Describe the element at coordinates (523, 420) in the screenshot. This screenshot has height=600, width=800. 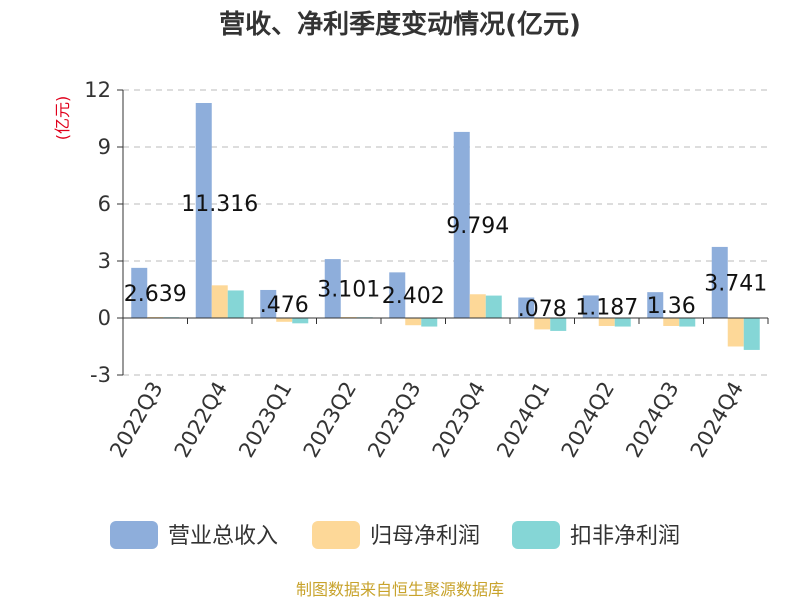
I see `x-tick-label: 2024Q1` at that location.